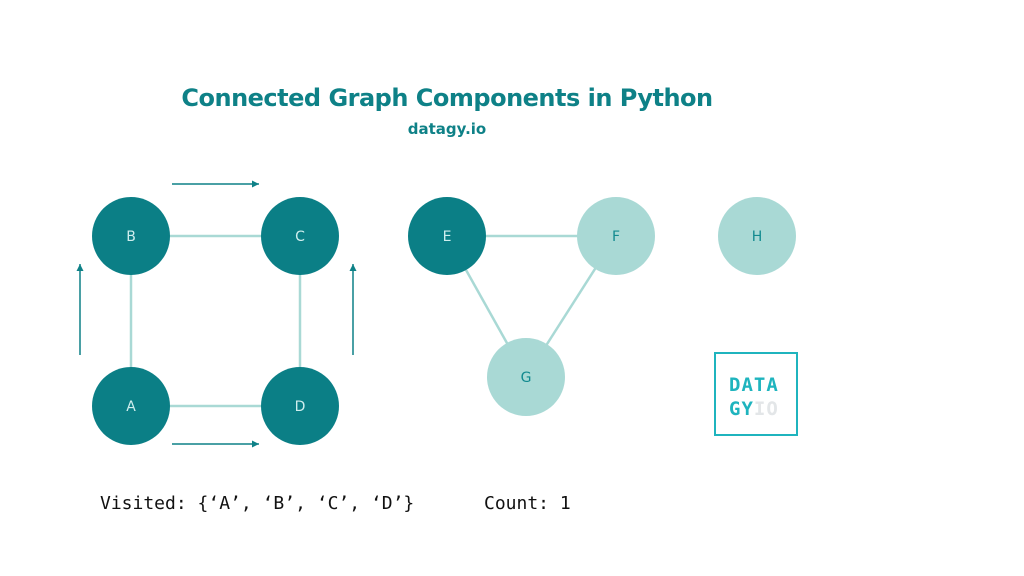 This screenshot has height=576, width=1024. I want to click on node-f: F, so click(616, 236).